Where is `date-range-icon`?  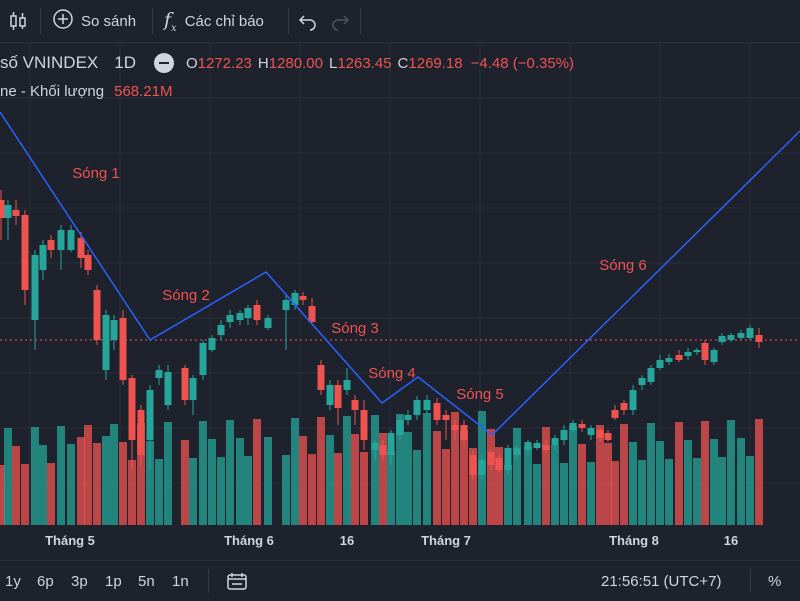 date-range-icon is located at coordinates (237, 581).